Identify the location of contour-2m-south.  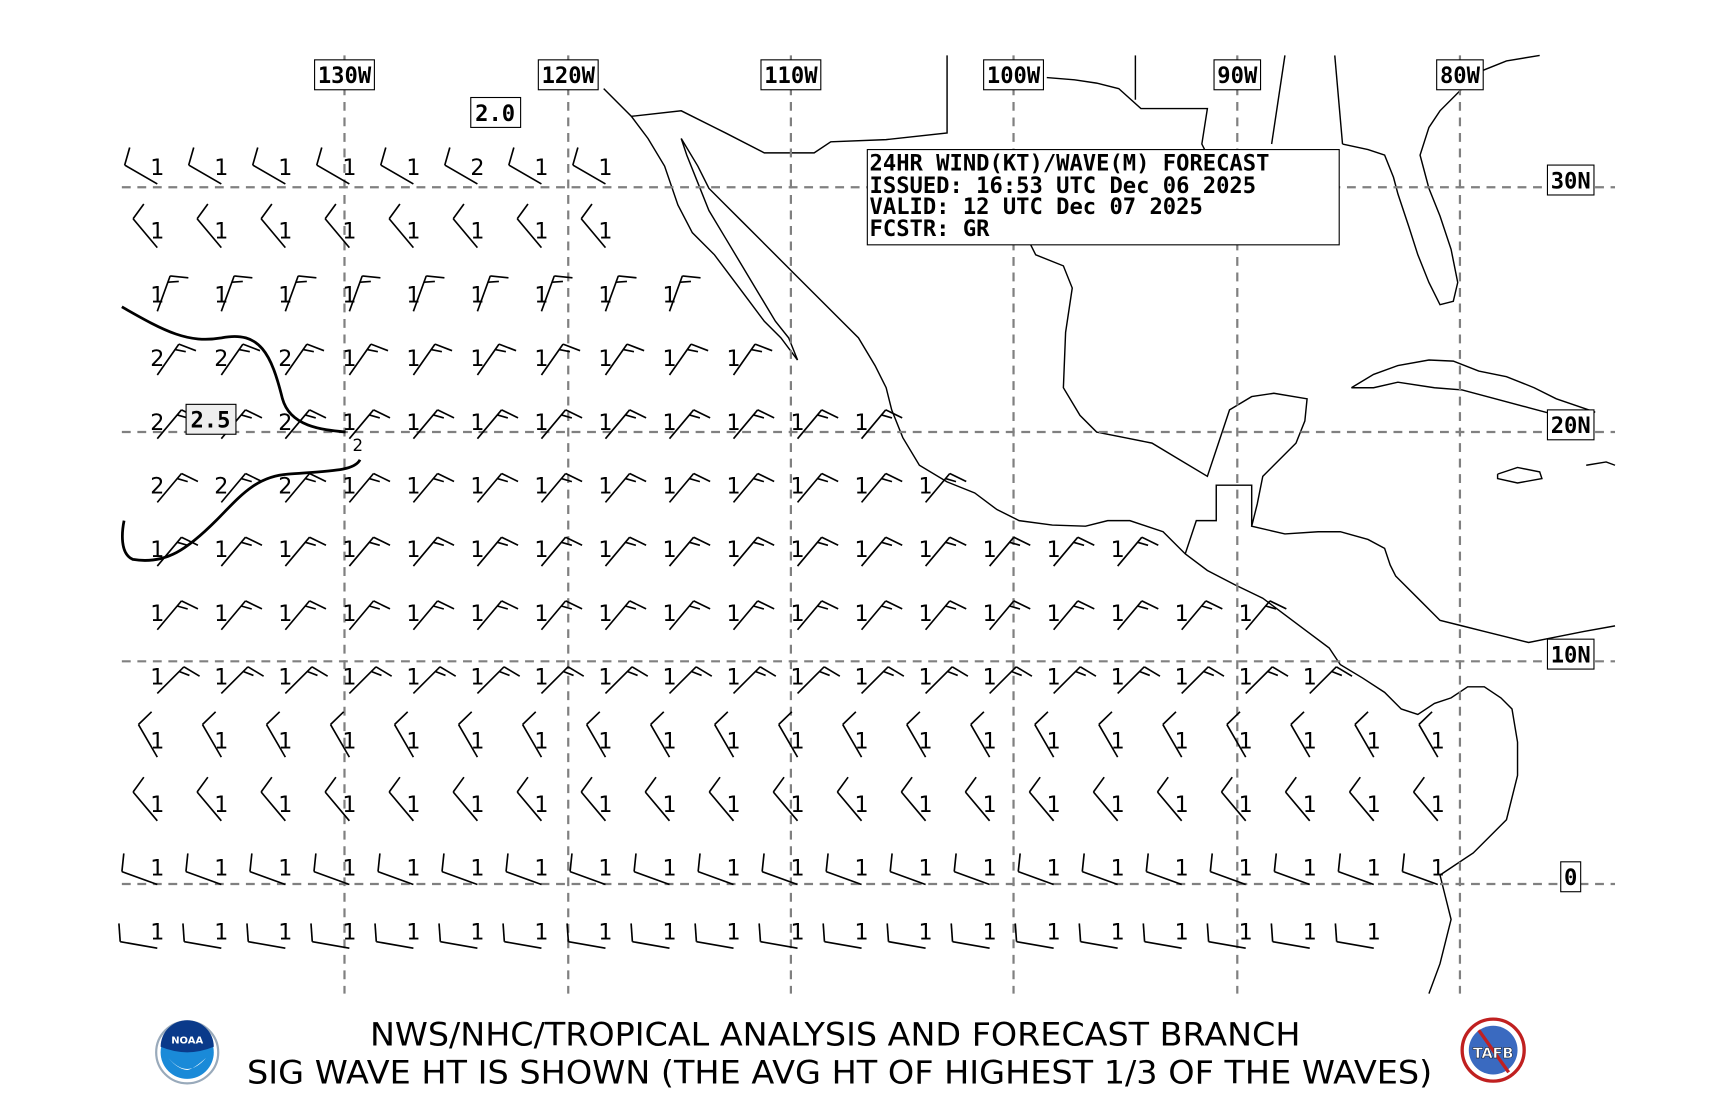
(241, 510).